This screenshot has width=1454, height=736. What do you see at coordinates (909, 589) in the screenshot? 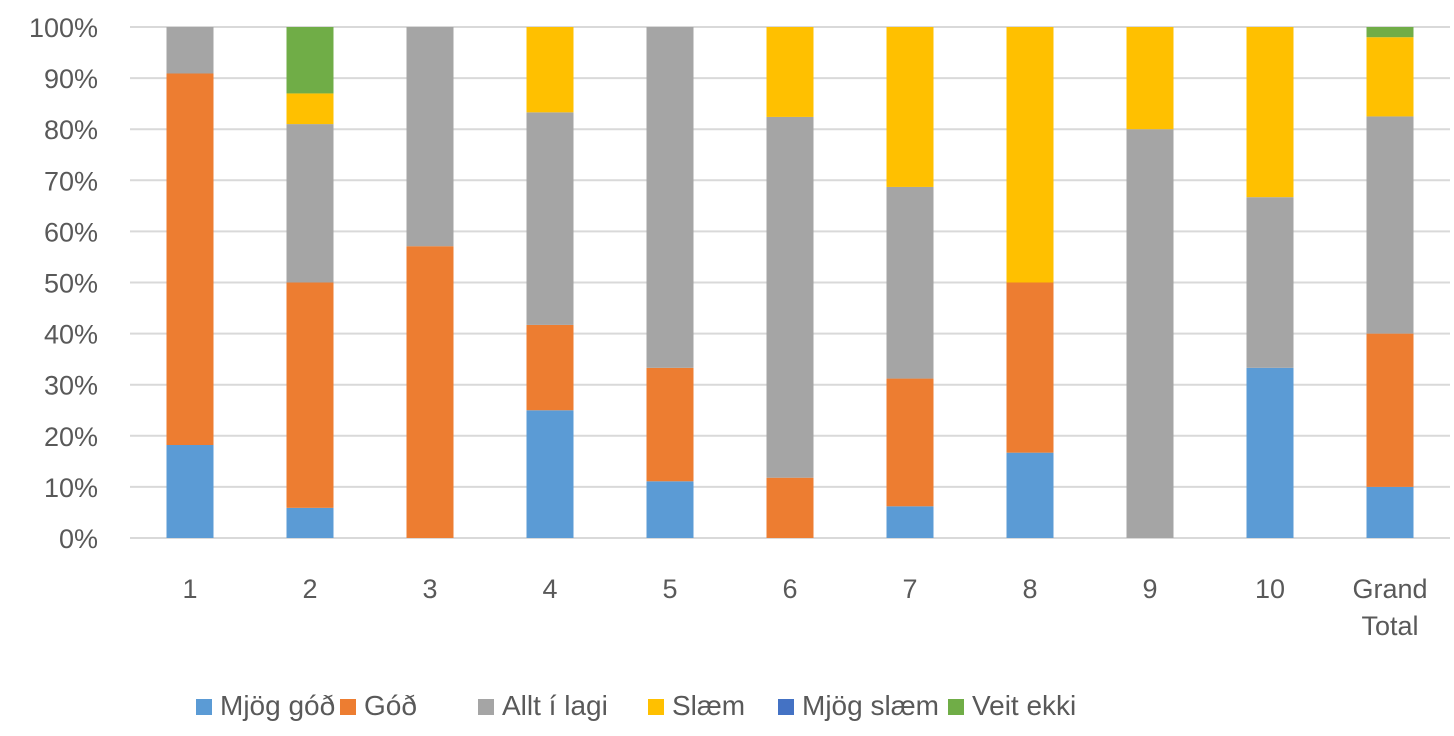
I see `x-tick-label: 7` at bounding box center [909, 589].